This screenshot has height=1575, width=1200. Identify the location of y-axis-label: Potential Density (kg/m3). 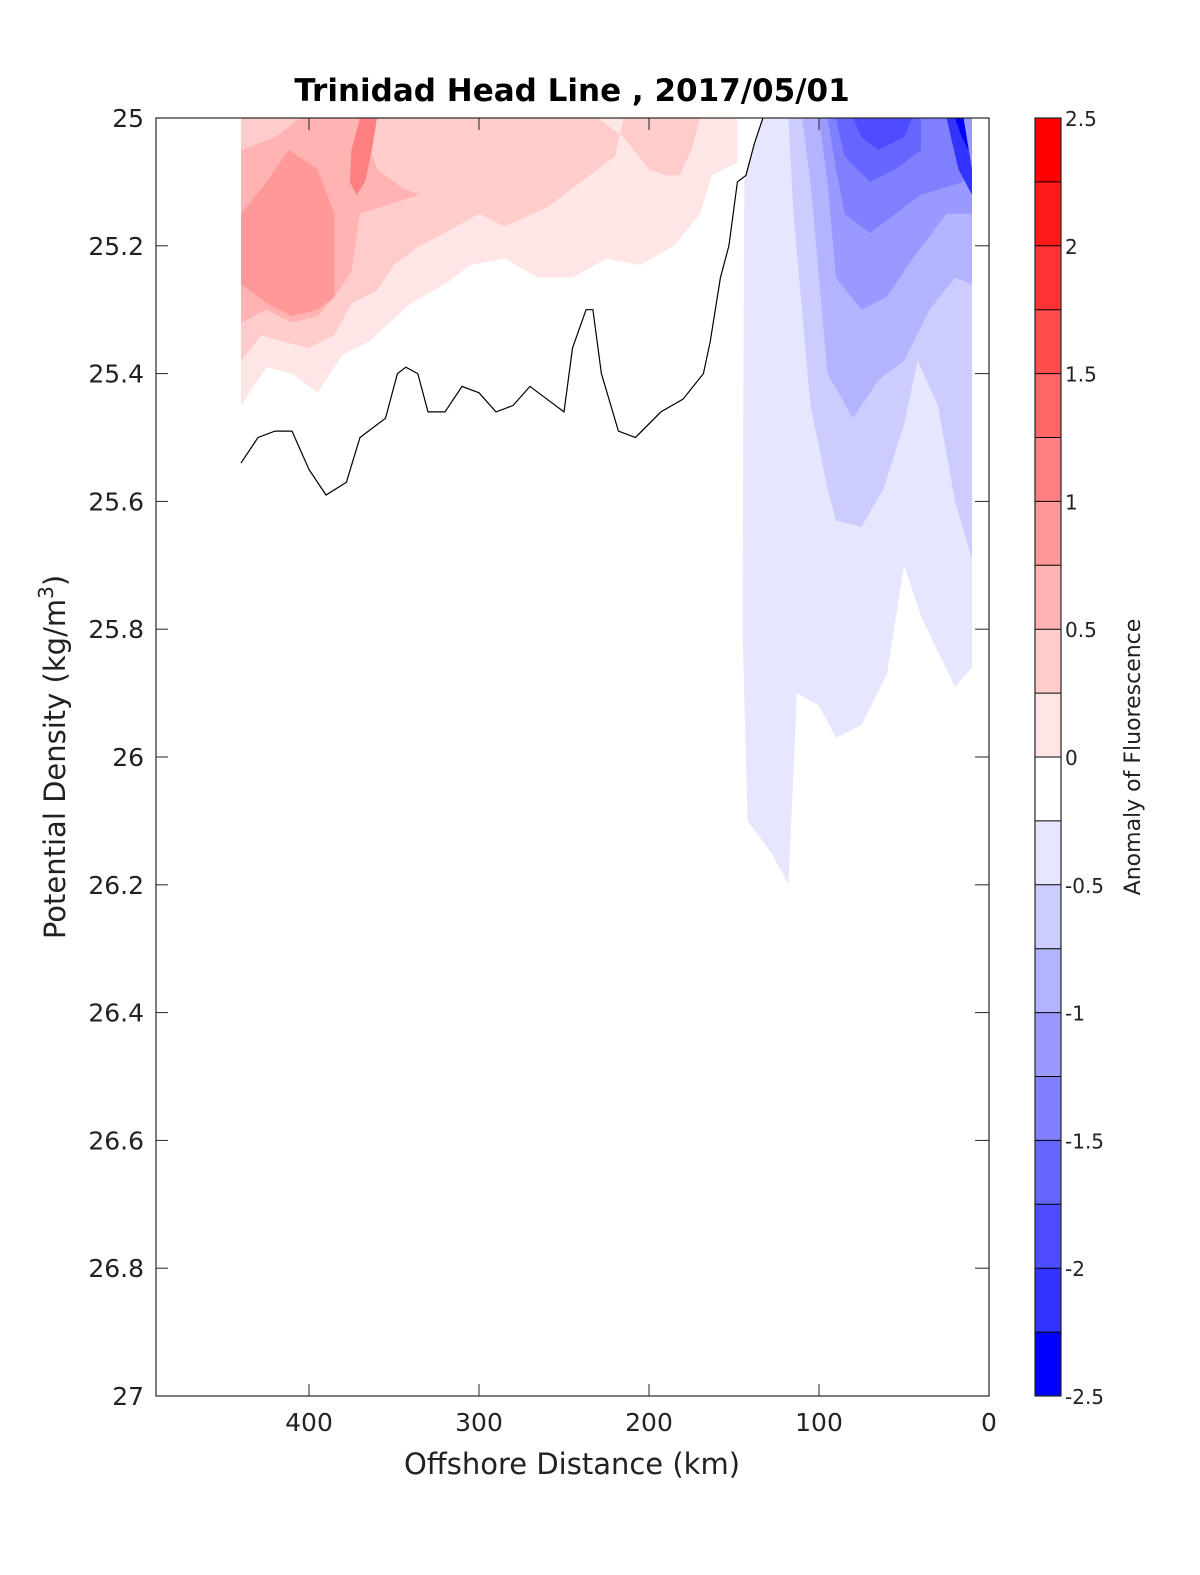
(53, 757).